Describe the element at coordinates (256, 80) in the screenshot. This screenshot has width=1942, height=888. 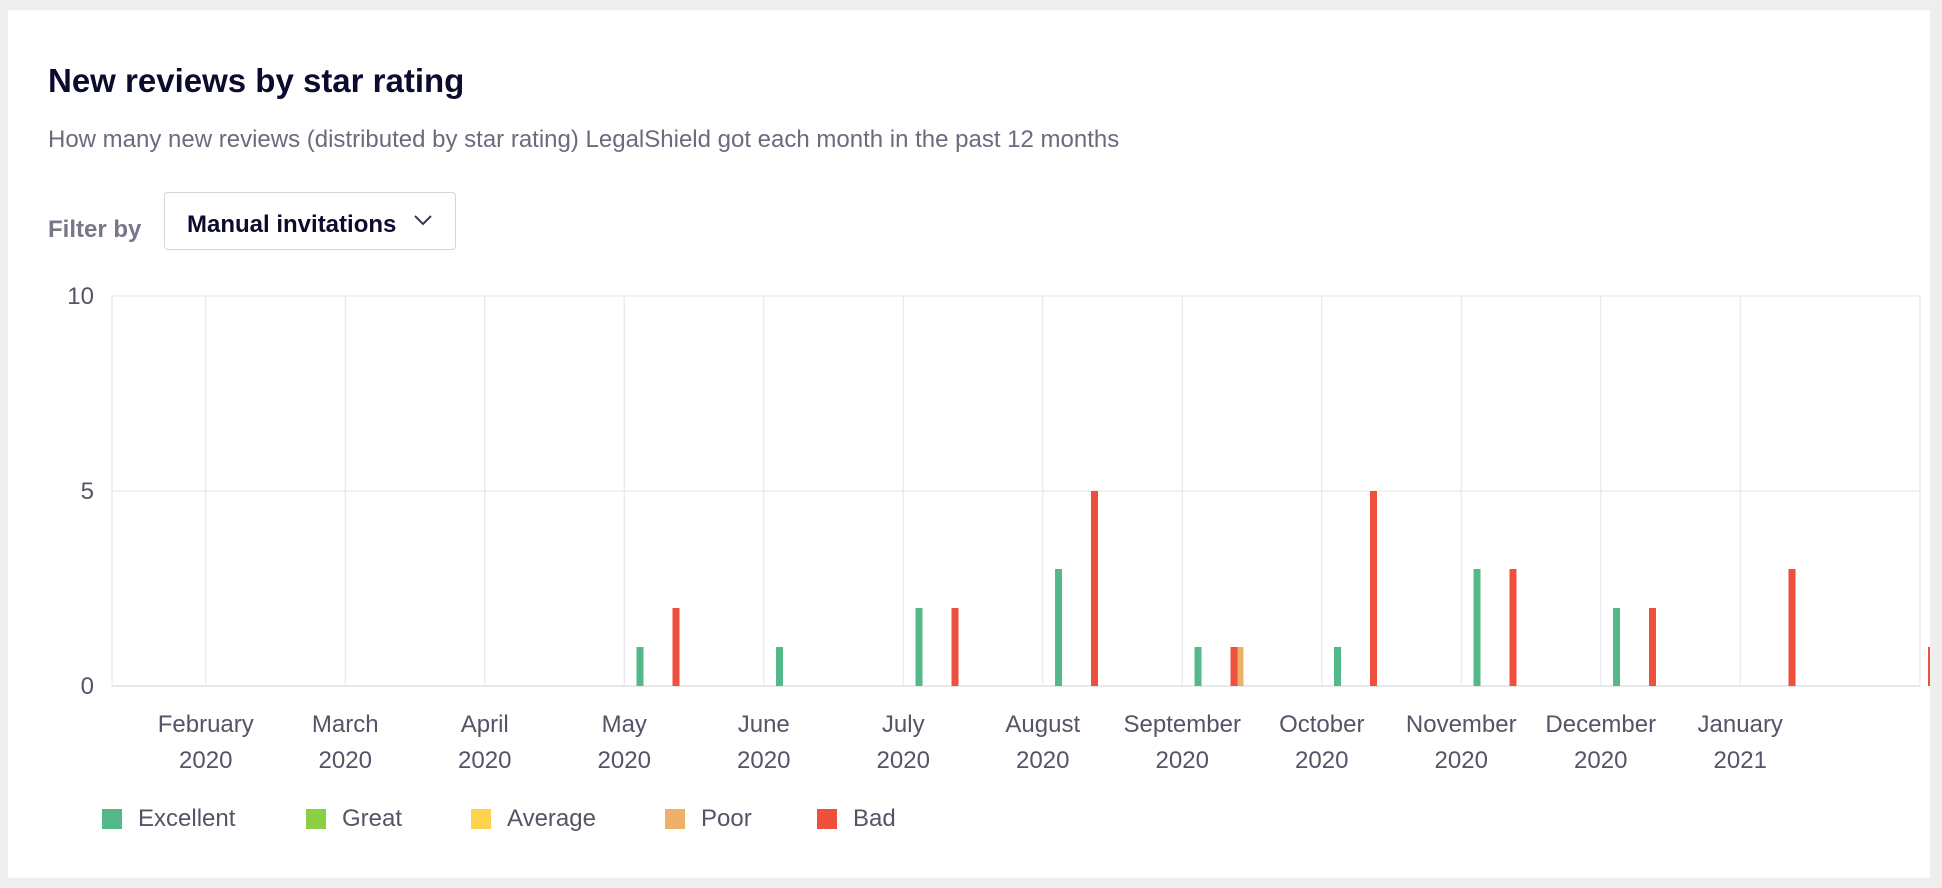
I see `chart-title: New reviews by star rating` at that location.